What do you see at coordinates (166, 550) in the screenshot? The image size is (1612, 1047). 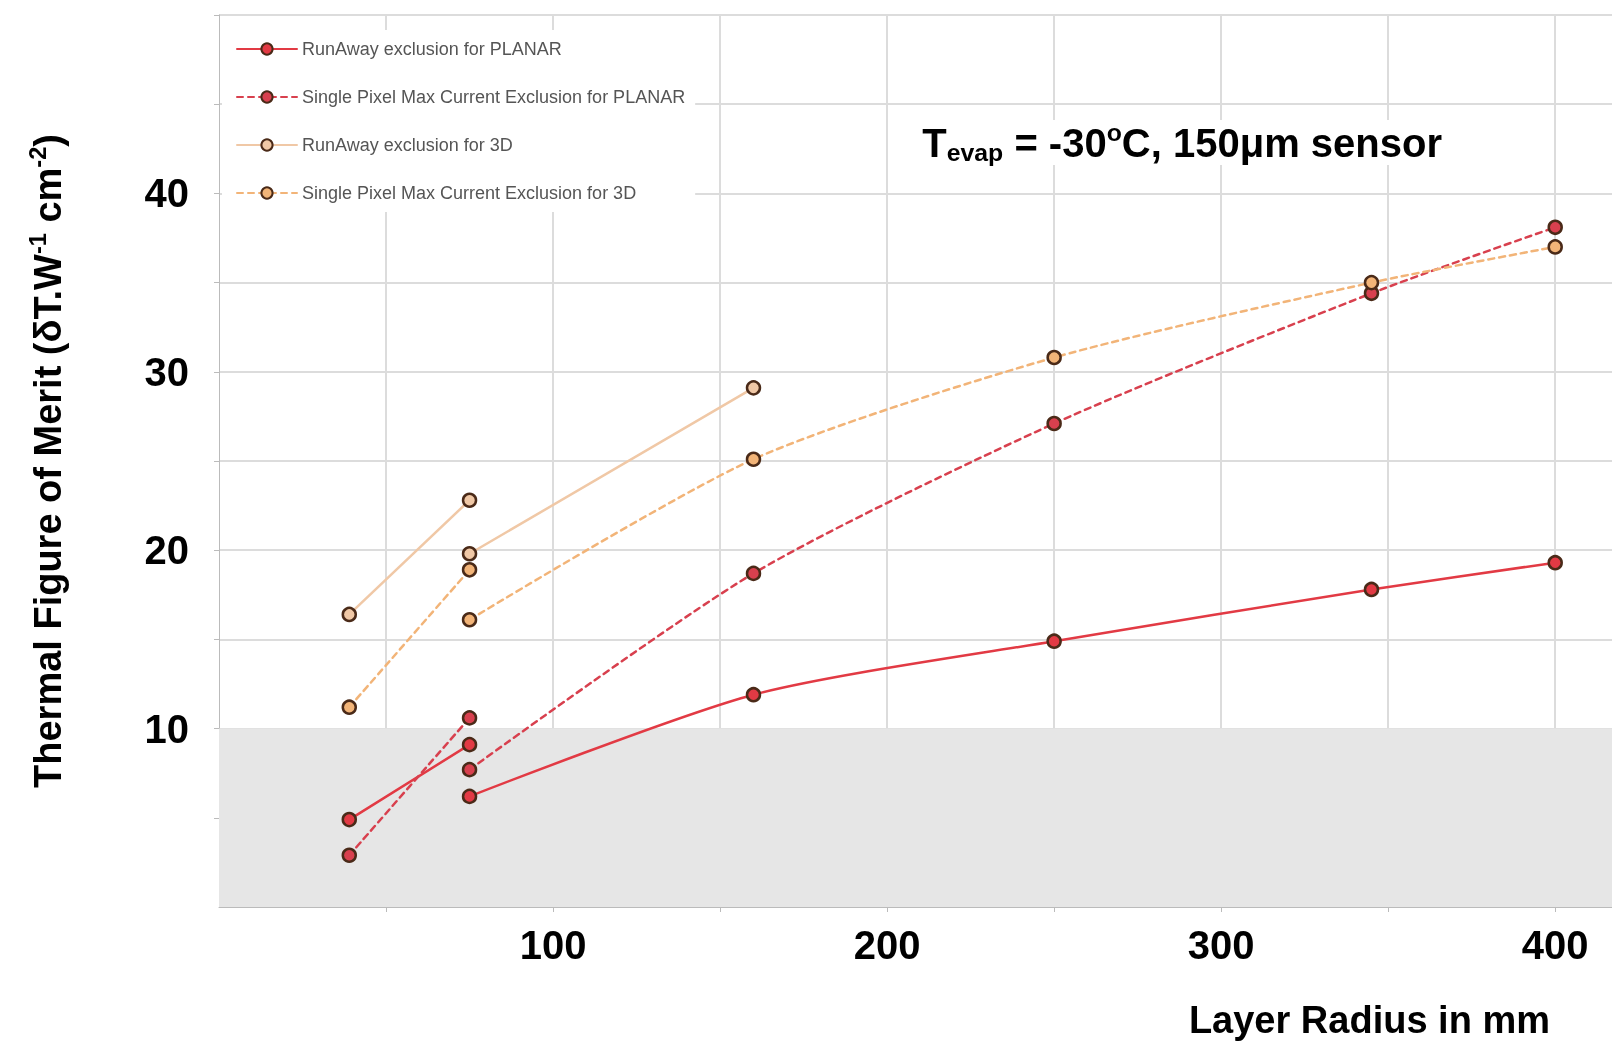 I see `y-tick-label: 20` at bounding box center [166, 550].